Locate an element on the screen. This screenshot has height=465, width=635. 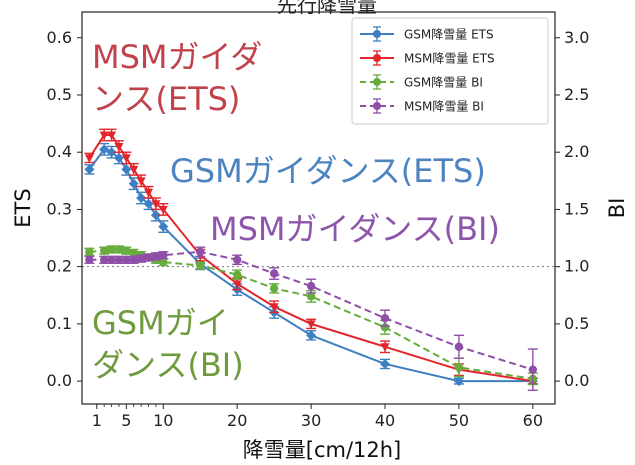
x-tick-label: 40 is located at coordinates (385, 420).